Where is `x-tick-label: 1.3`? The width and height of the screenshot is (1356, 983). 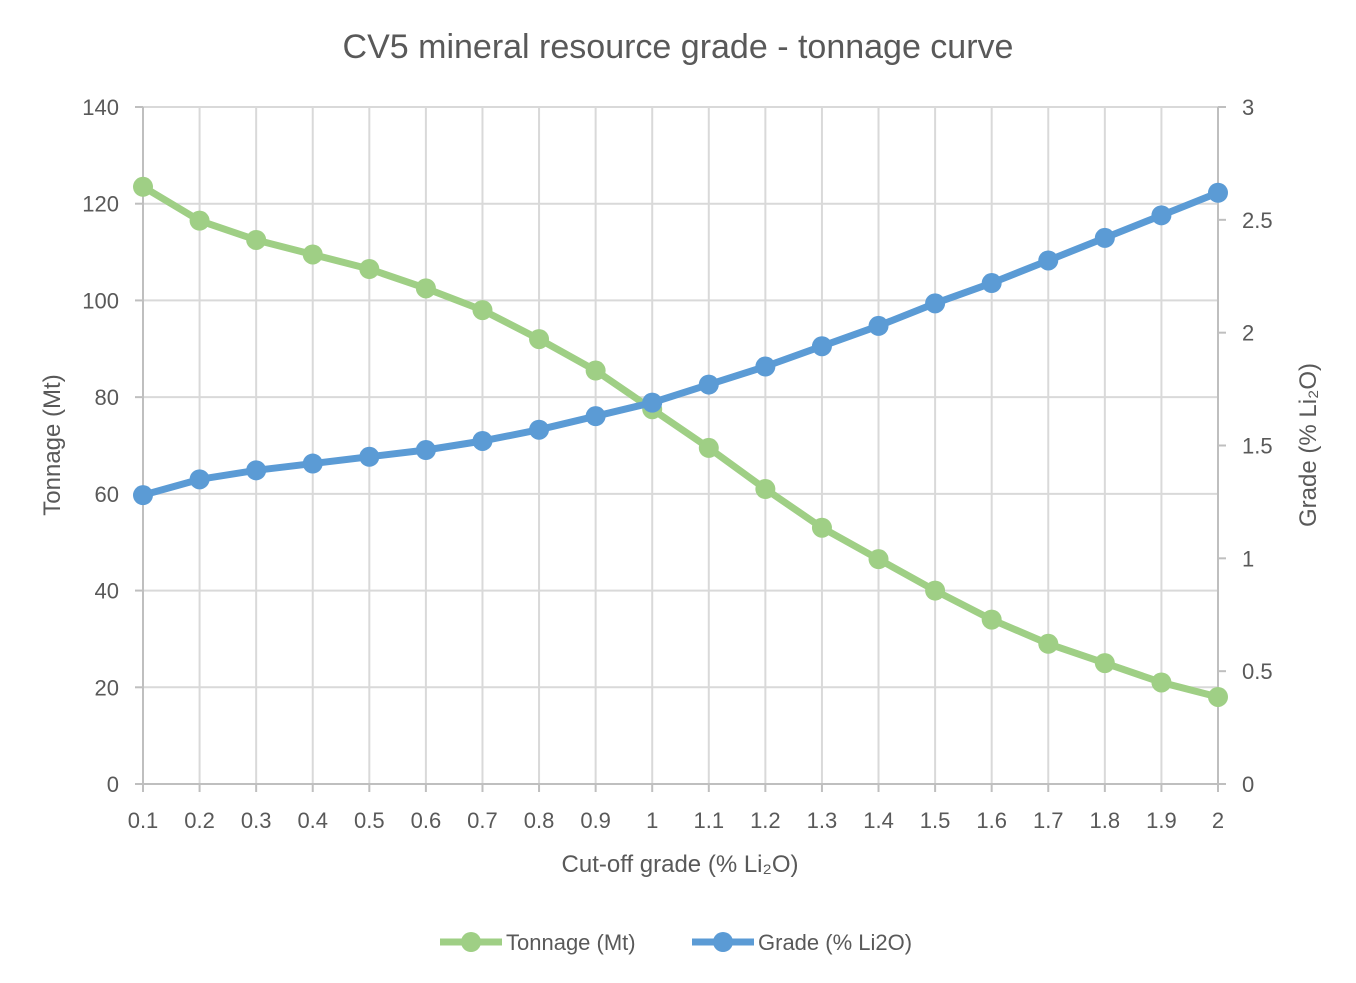 x-tick-label: 1.3 is located at coordinates (822, 820).